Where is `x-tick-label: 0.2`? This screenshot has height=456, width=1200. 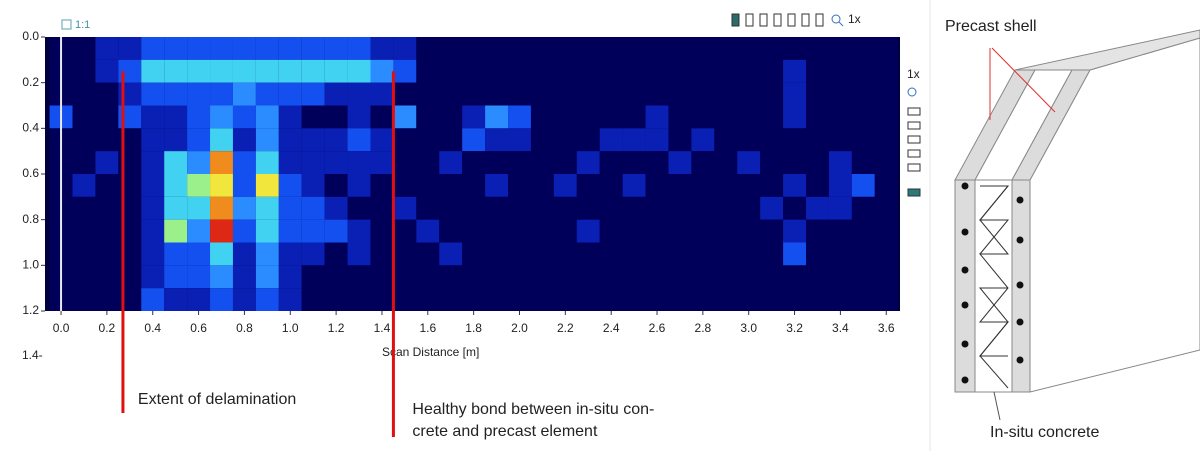 x-tick-label: 0.2 is located at coordinates (107, 328).